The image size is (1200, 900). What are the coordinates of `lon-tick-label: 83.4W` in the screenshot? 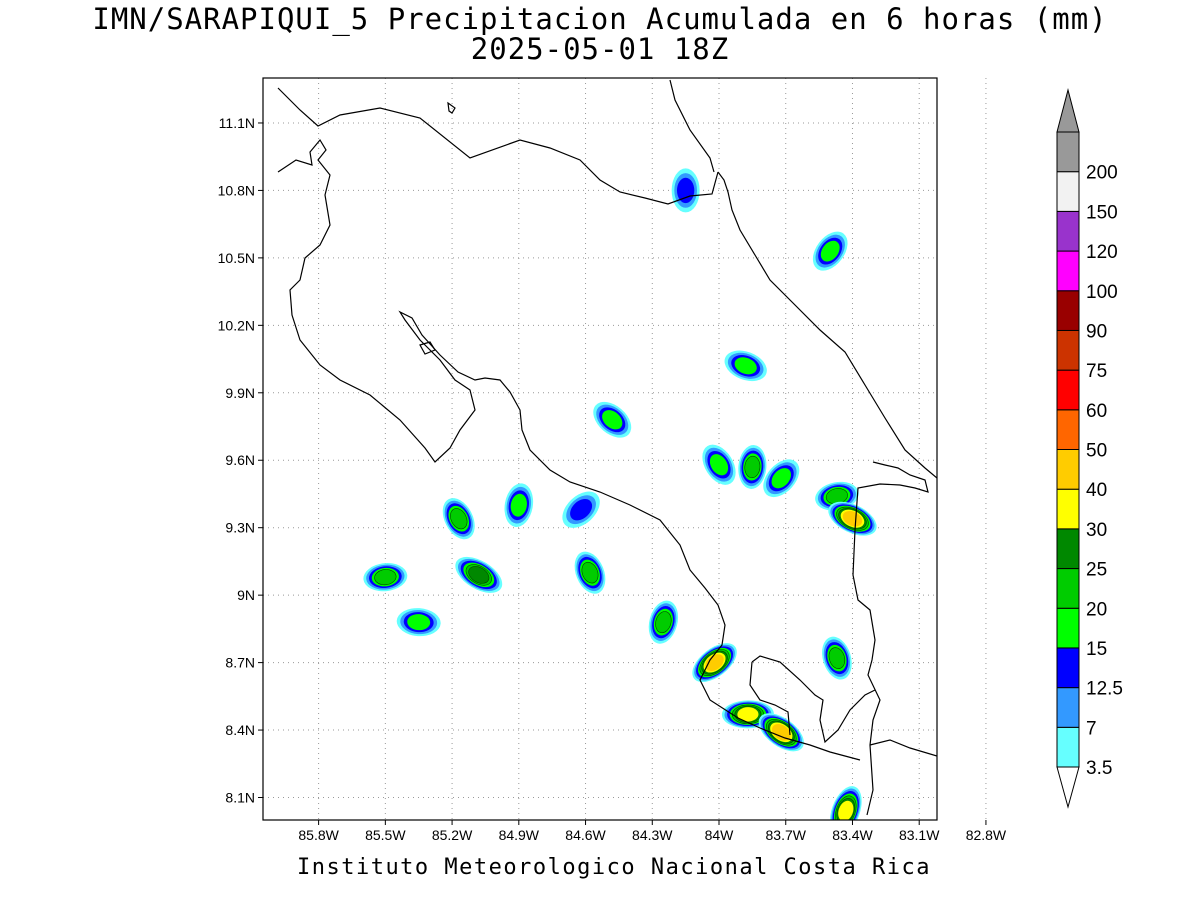 It's located at (852, 835).